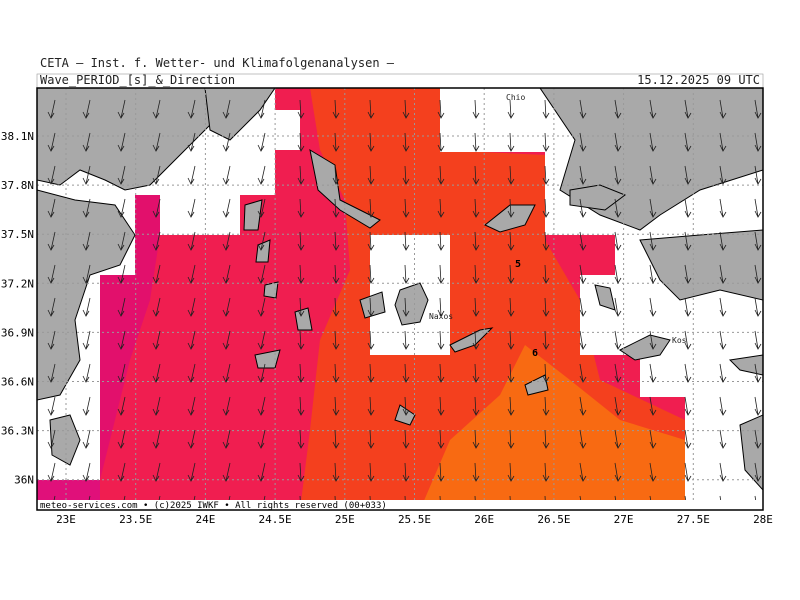  Describe the element at coordinates (345, 519) in the screenshot. I see `lon-label: 25E` at that location.